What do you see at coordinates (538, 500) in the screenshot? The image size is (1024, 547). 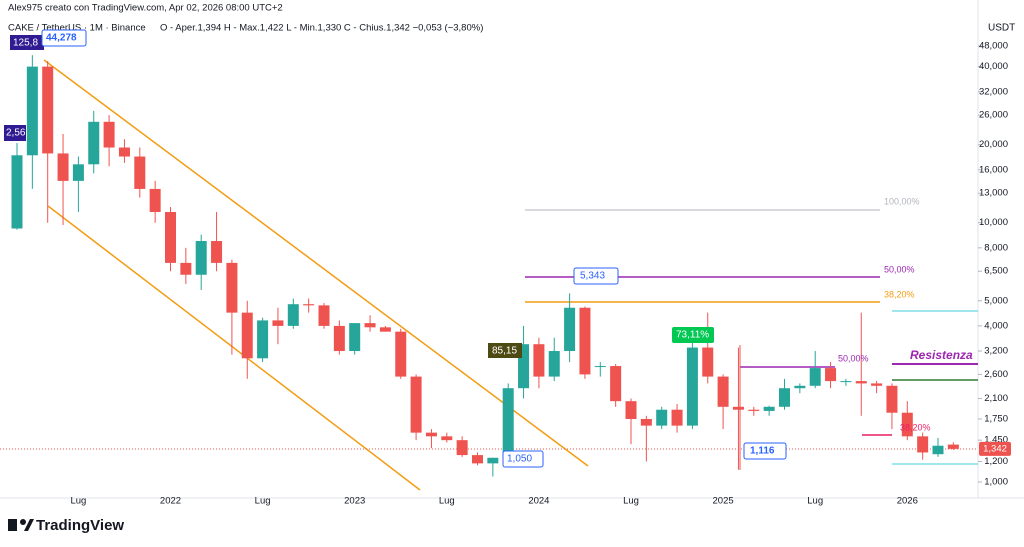 I see `x-tick-label: 2024` at bounding box center [538, 500].